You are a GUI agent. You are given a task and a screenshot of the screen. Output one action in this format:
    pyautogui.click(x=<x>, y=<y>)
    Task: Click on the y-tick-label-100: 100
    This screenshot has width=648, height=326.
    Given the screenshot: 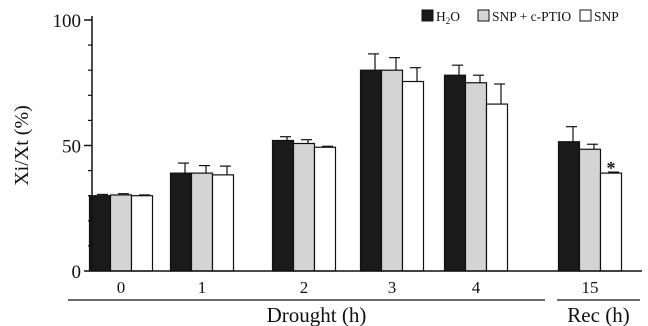 What is the action you would take?
    pyautogui.click(x=67, y=21)
    